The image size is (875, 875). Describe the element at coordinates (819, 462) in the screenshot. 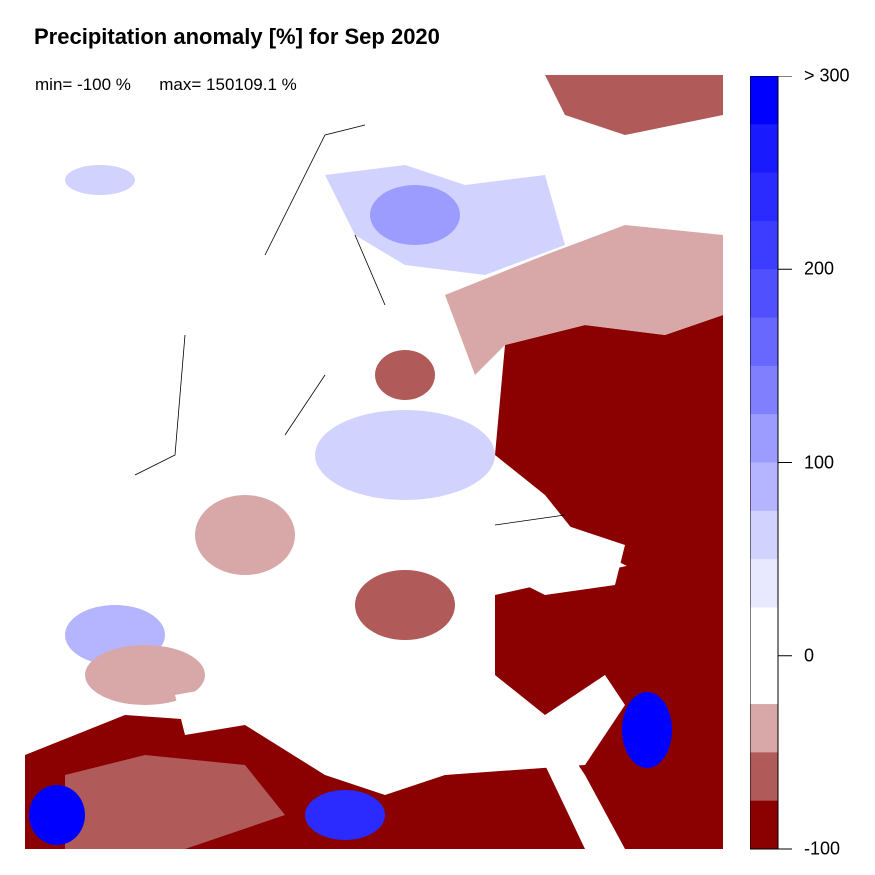

I see `legend-tick-label: 100` at that location.